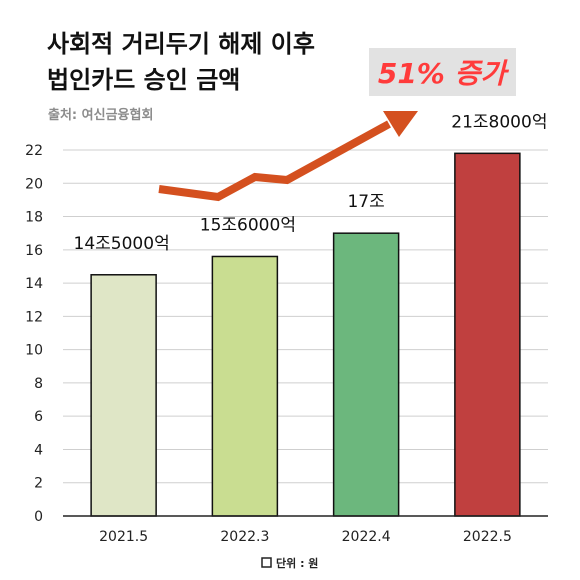 This screenshot has width=580, height=580. What do you see at coordinates (245, 386) in the screenshot?
I see `bar-2022.3` at bounding box center [245, 386].